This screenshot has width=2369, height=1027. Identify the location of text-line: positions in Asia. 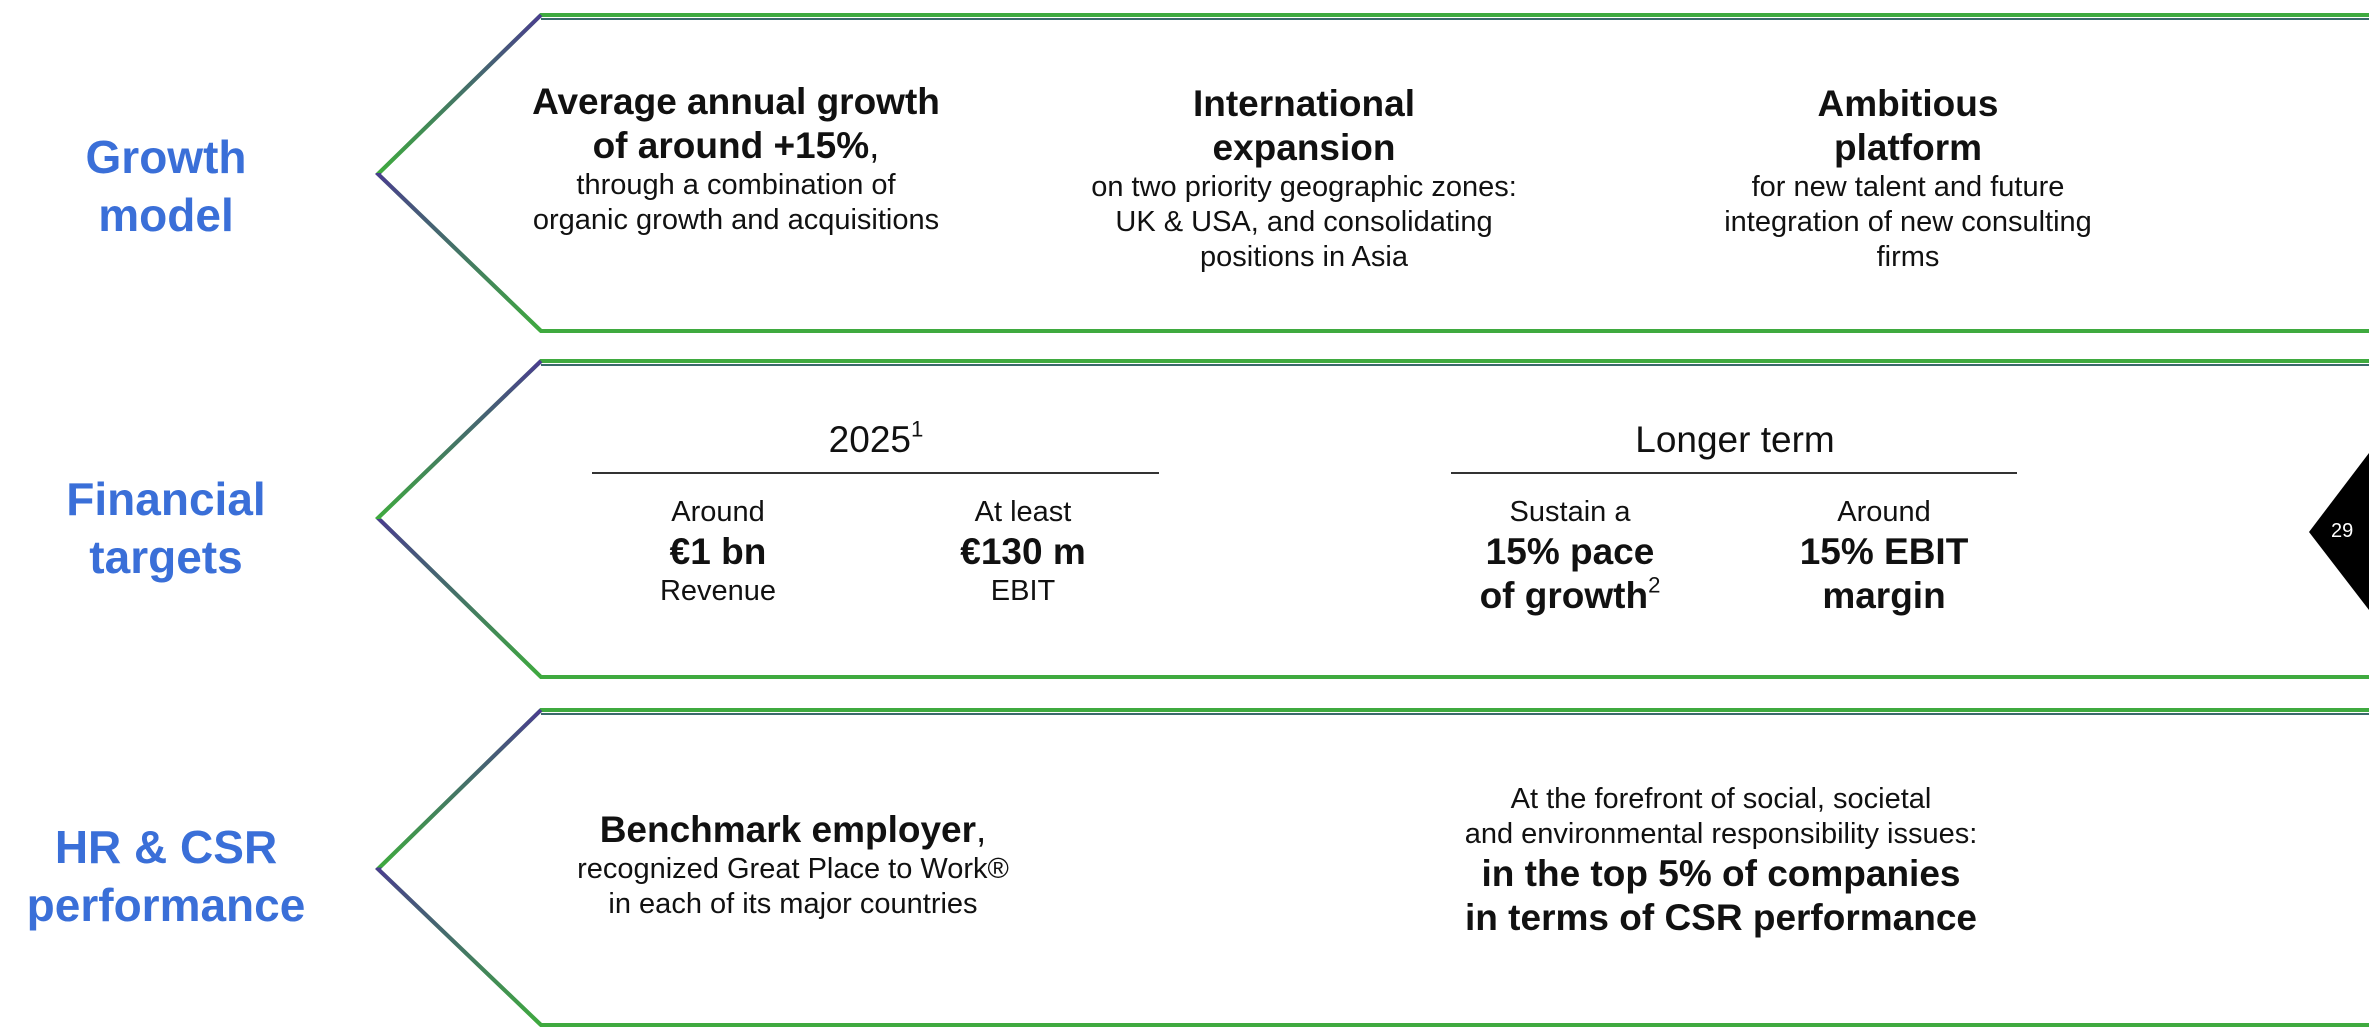
(1304, 257).